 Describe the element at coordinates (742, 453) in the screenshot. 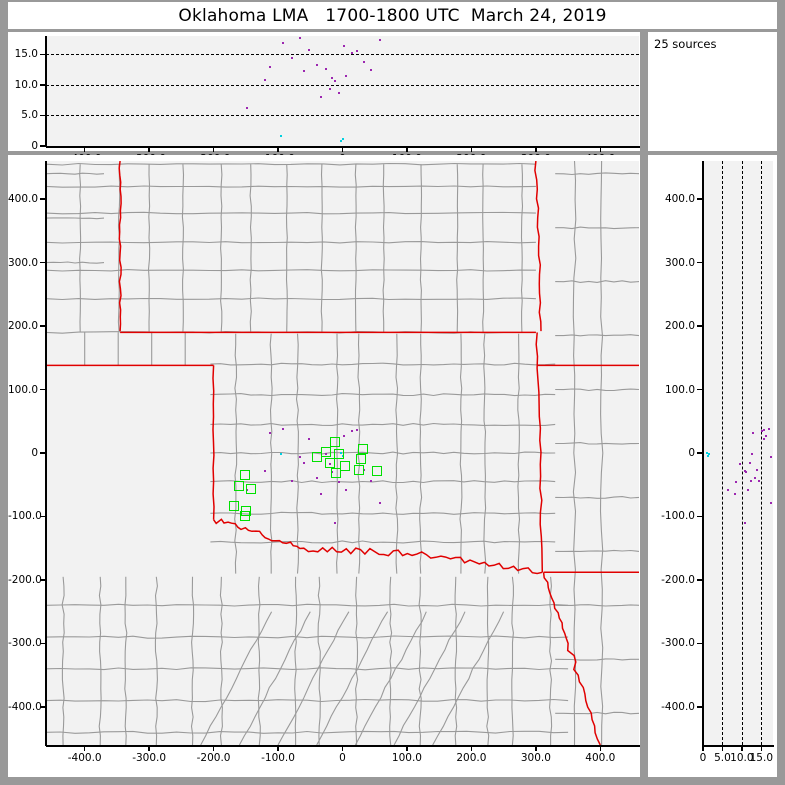

I see `gridline-x` at that location.